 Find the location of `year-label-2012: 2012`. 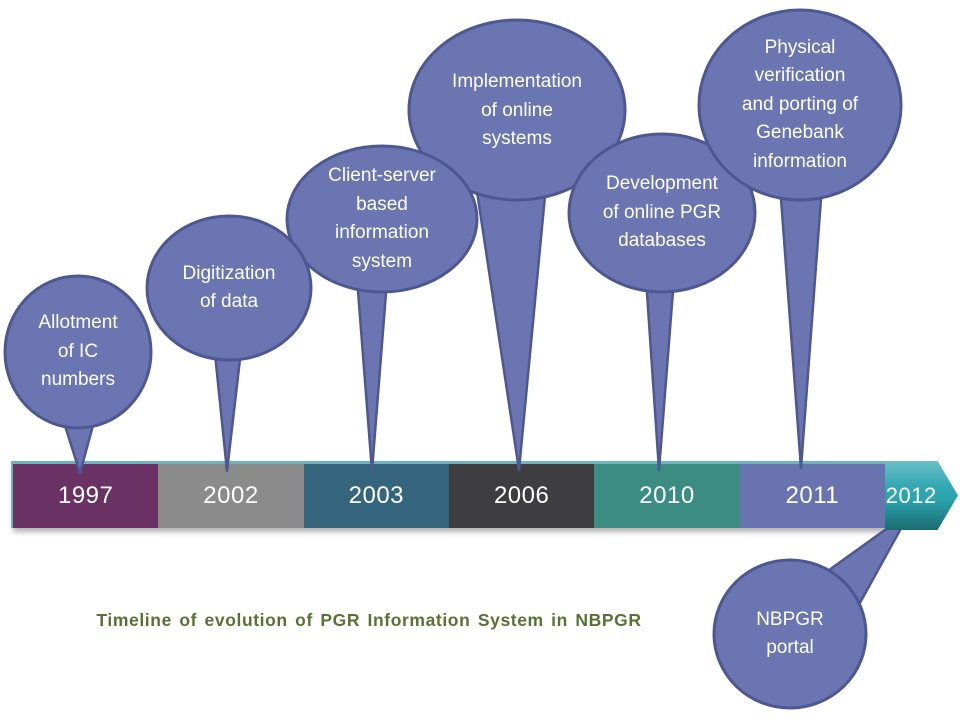

year-label-2012: 2012 is located at coordinates (911, 495).